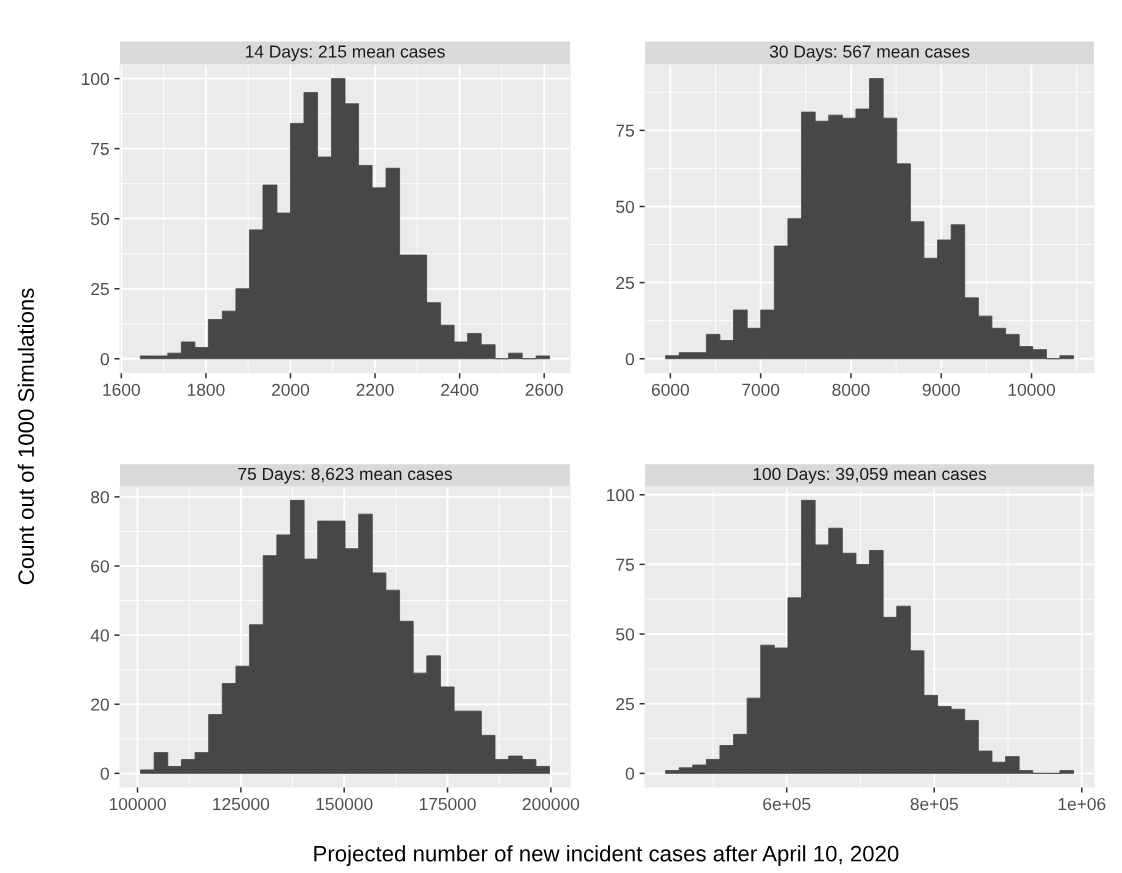 This screenshot has width=1122, height=873. What do you see at coordinates (291, 389) in the screenshot?
I see `x-tick-label: 2000` at bounding box center [291, 389].